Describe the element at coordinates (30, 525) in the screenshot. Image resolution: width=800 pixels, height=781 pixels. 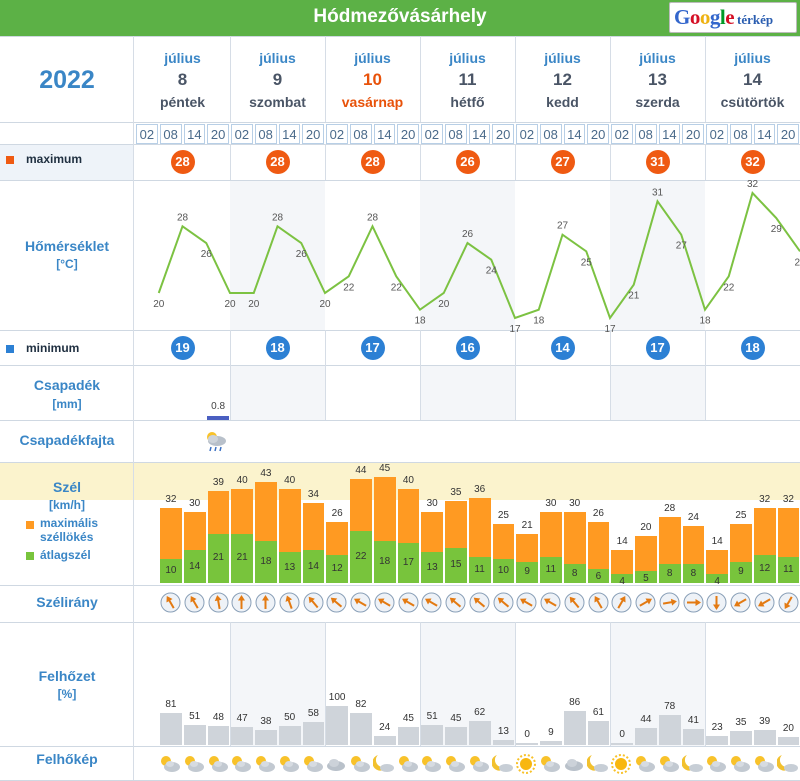
I see `gust-marker-icon` at that location.